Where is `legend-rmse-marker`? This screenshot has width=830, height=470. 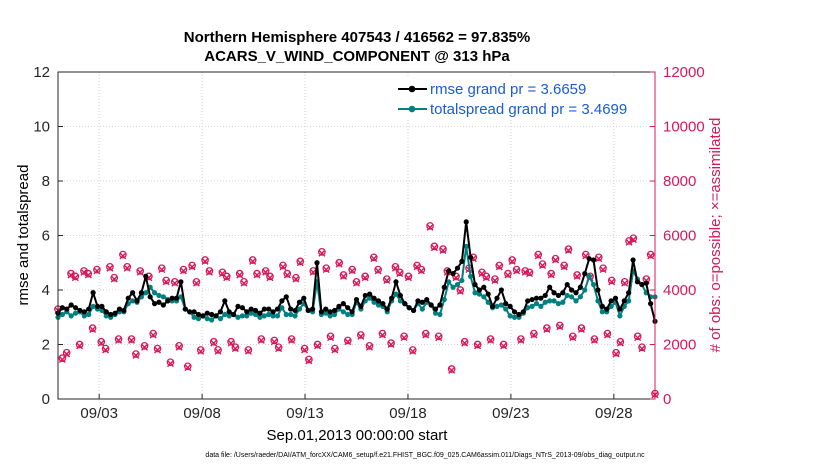 legend-rmse-marker is located at coordinates (412, 89).